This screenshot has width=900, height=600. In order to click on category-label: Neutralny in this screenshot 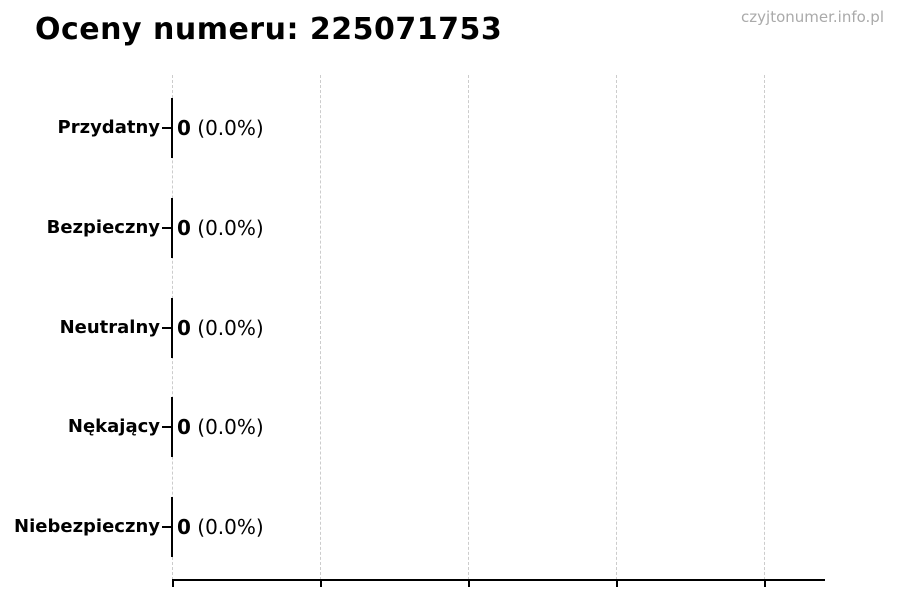, I will do `click(109, 327)`.